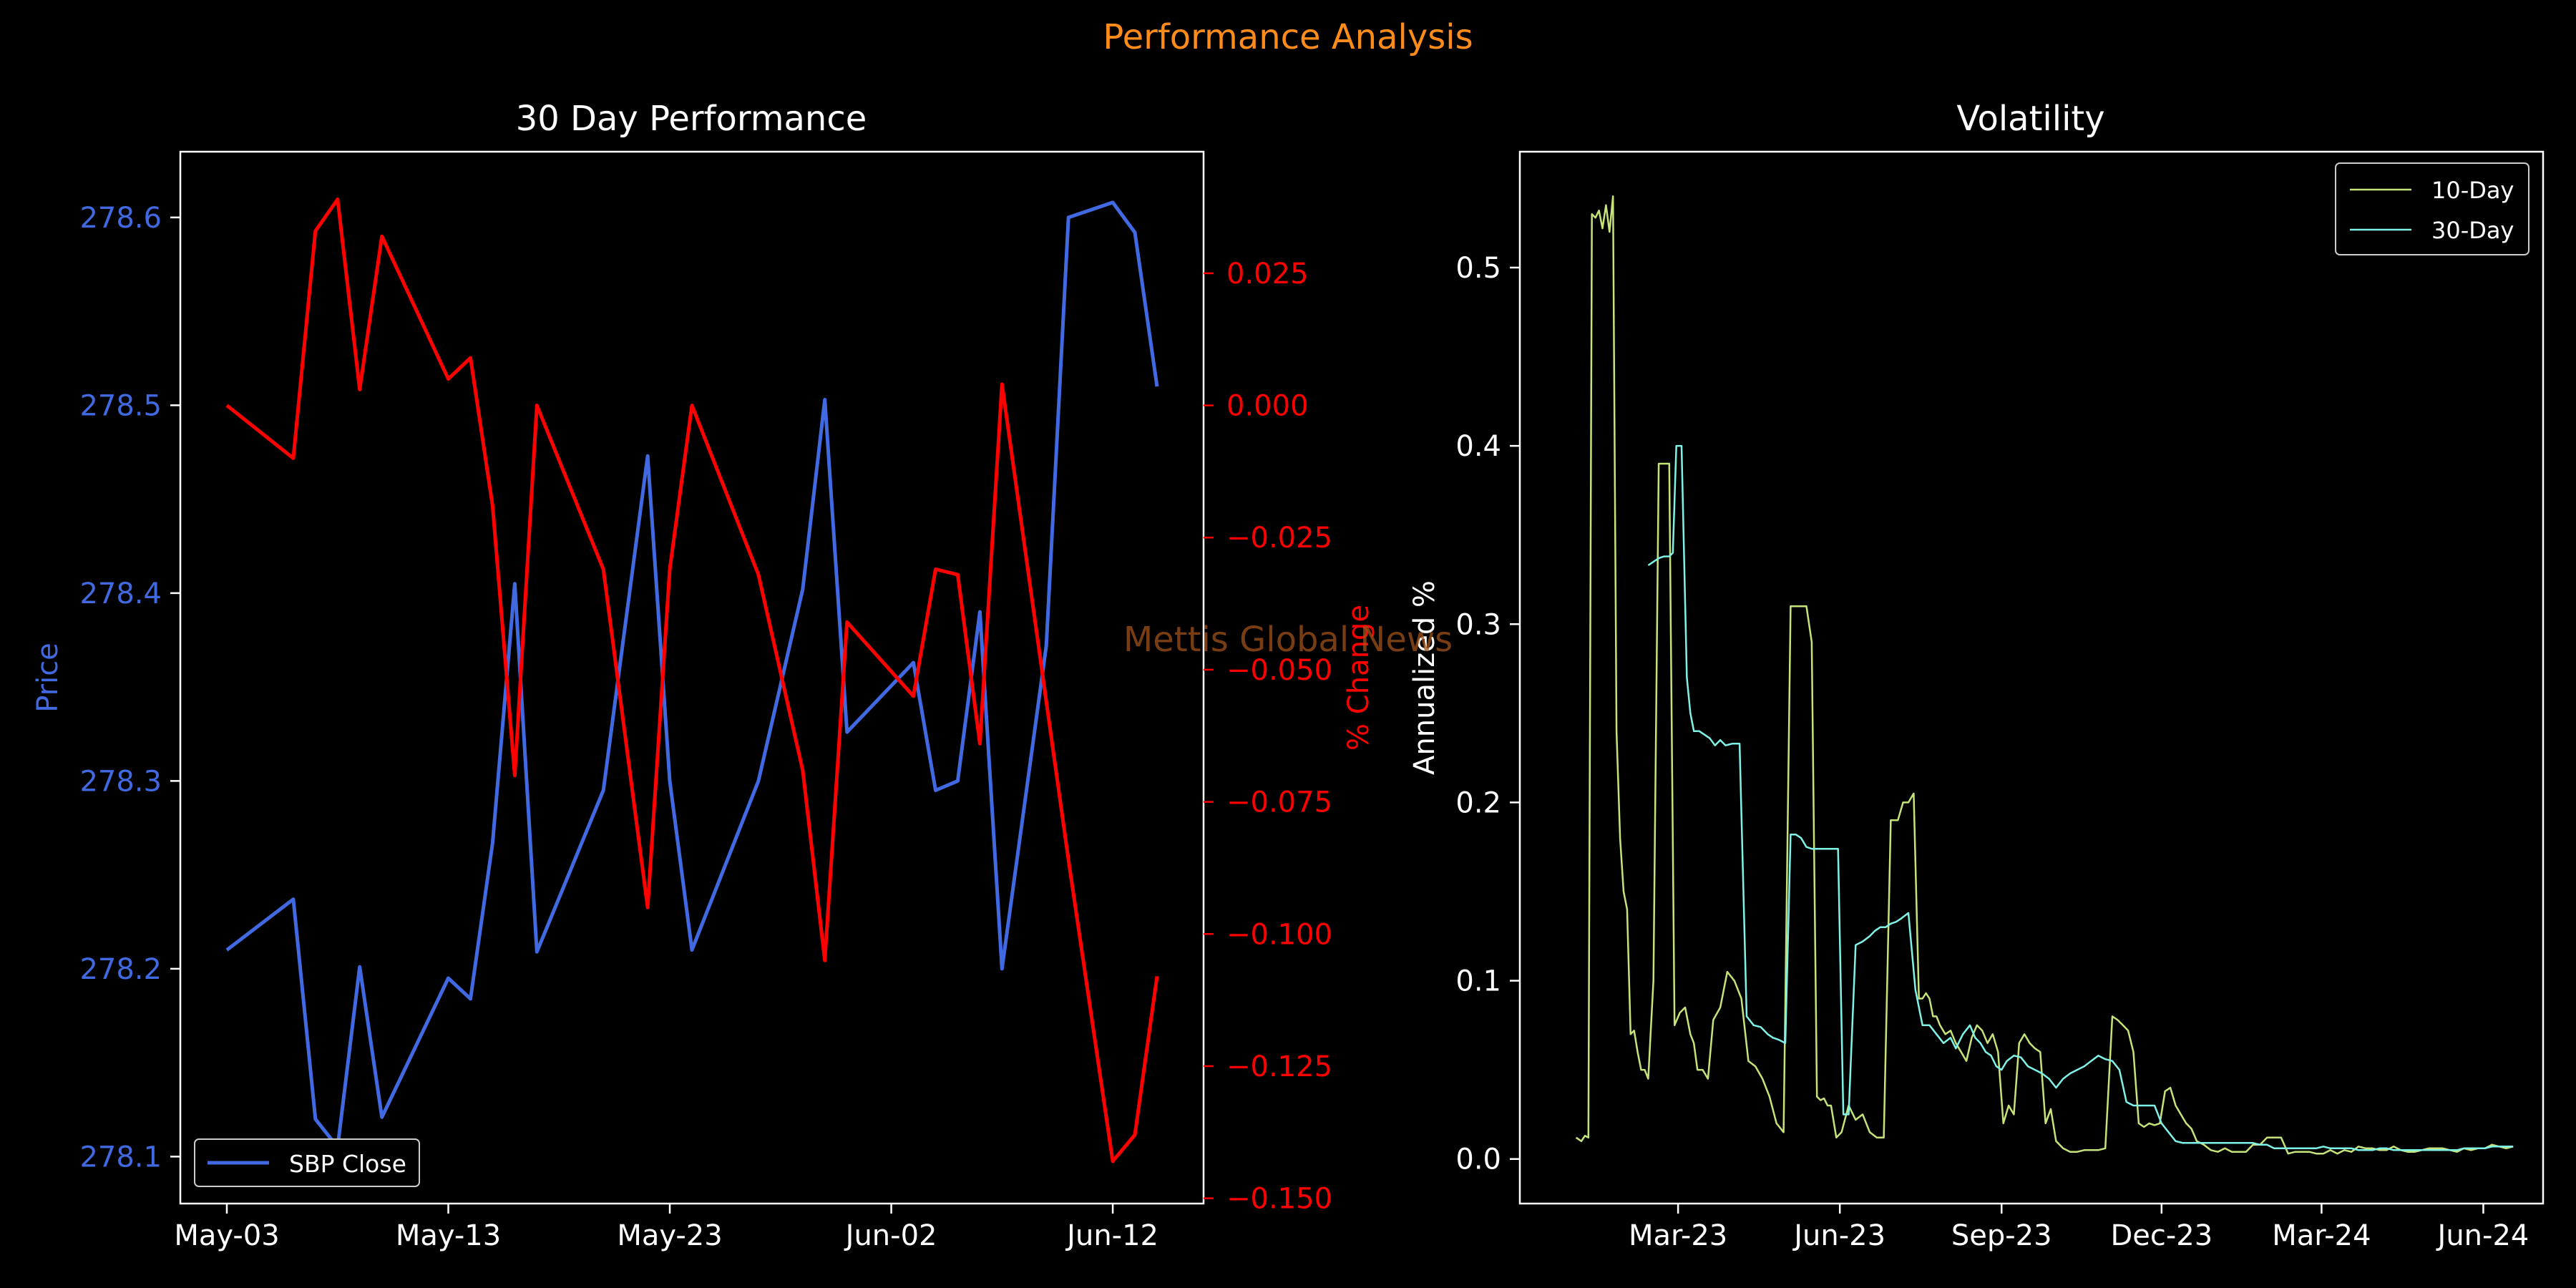 The width and height of the screenshot is (2576, 1288). Describe the element at coordinates (2321, 1235) in the screenshot. I see `volatility-x-tick-label: Mar-24` at that location.